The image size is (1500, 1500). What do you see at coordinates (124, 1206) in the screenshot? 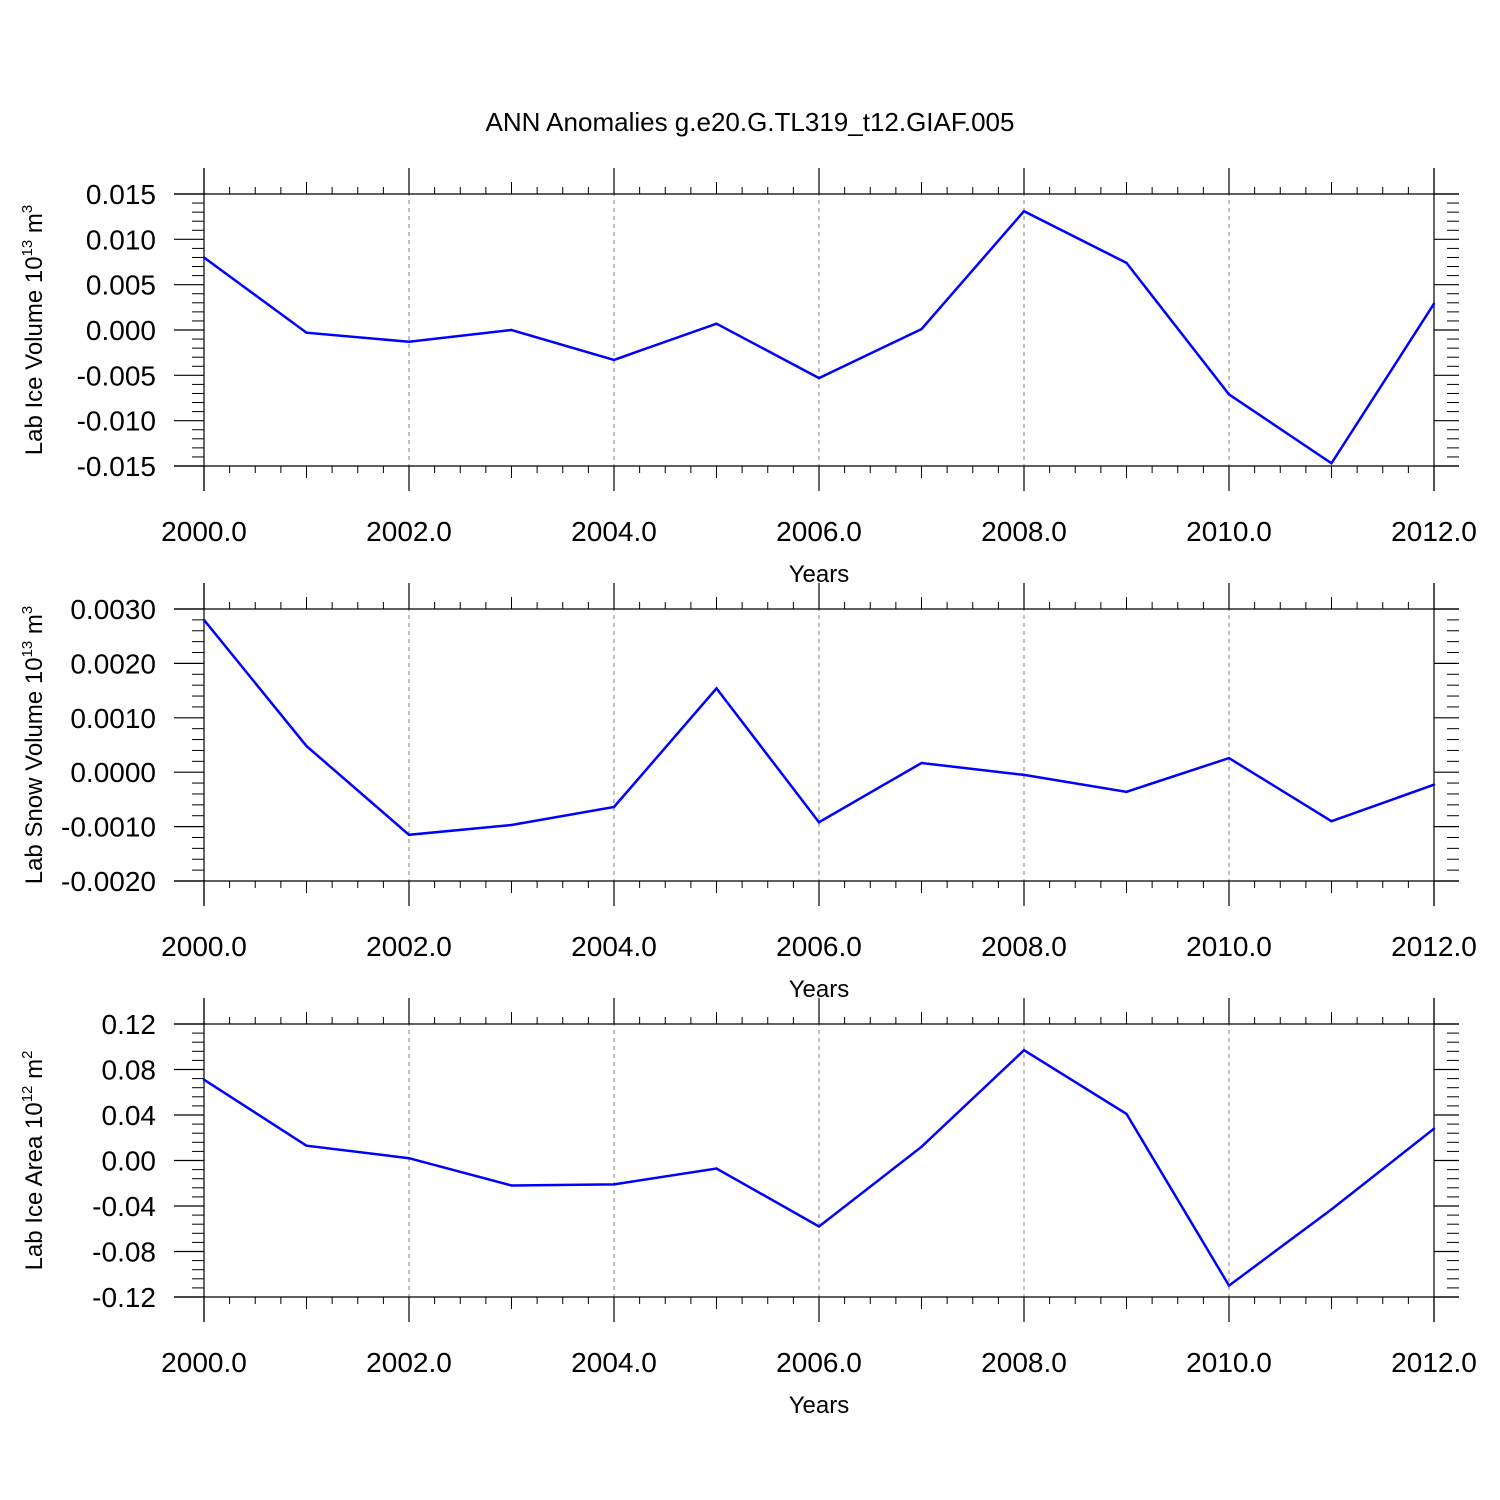
I see `y-tick-label: -0.04` at bounding box center [124, 1206].